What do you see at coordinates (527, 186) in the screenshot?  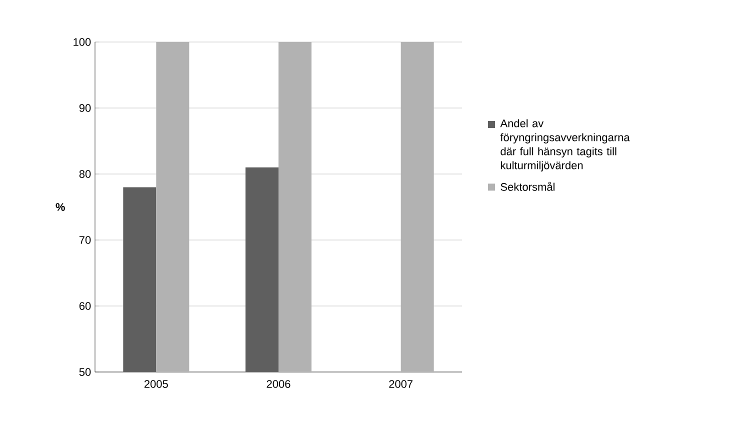 I see `legend-label: Sektorsmål` at bounding box center [527, 186].